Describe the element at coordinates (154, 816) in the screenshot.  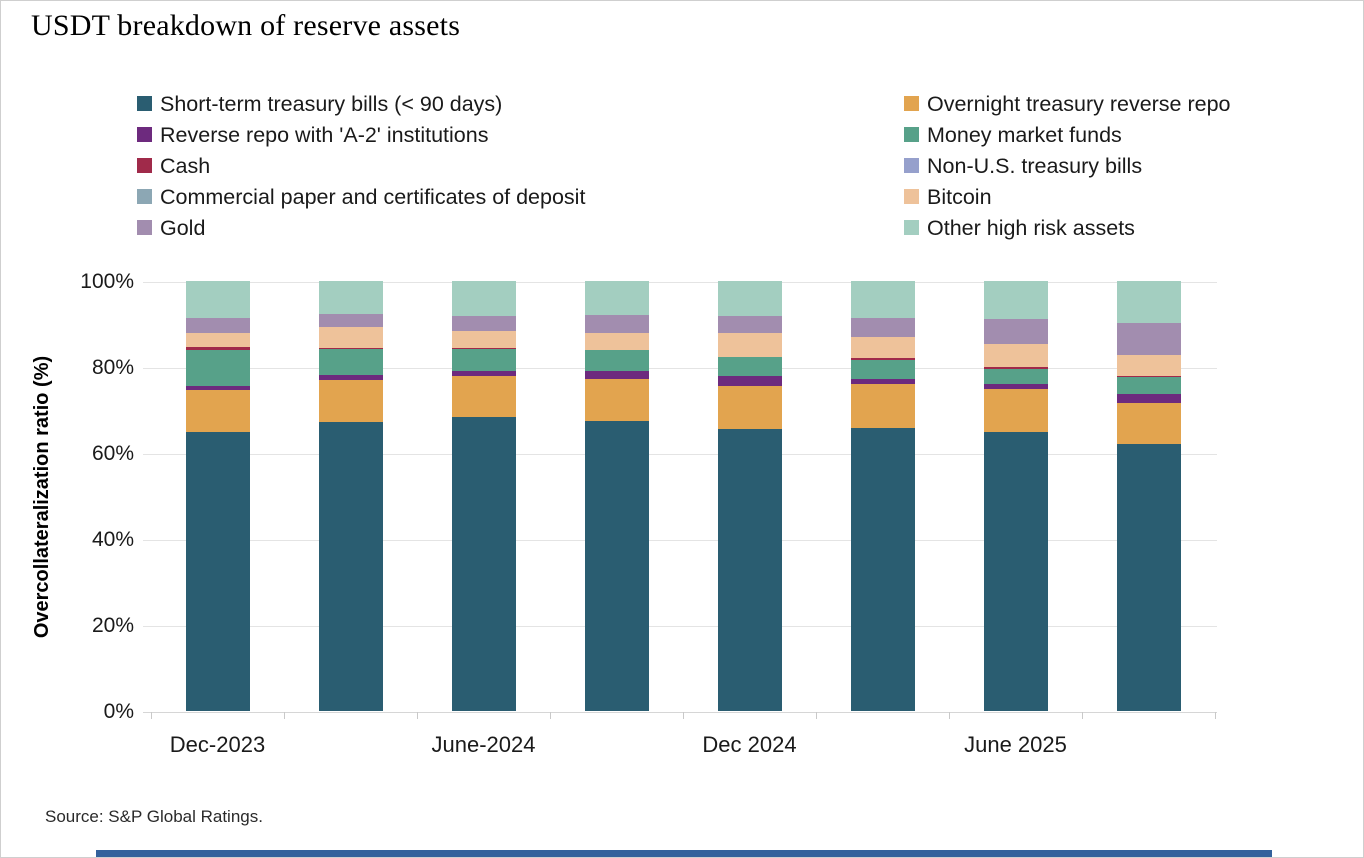
I see `source-note: Source: S&P Global Ratings.` at that location.